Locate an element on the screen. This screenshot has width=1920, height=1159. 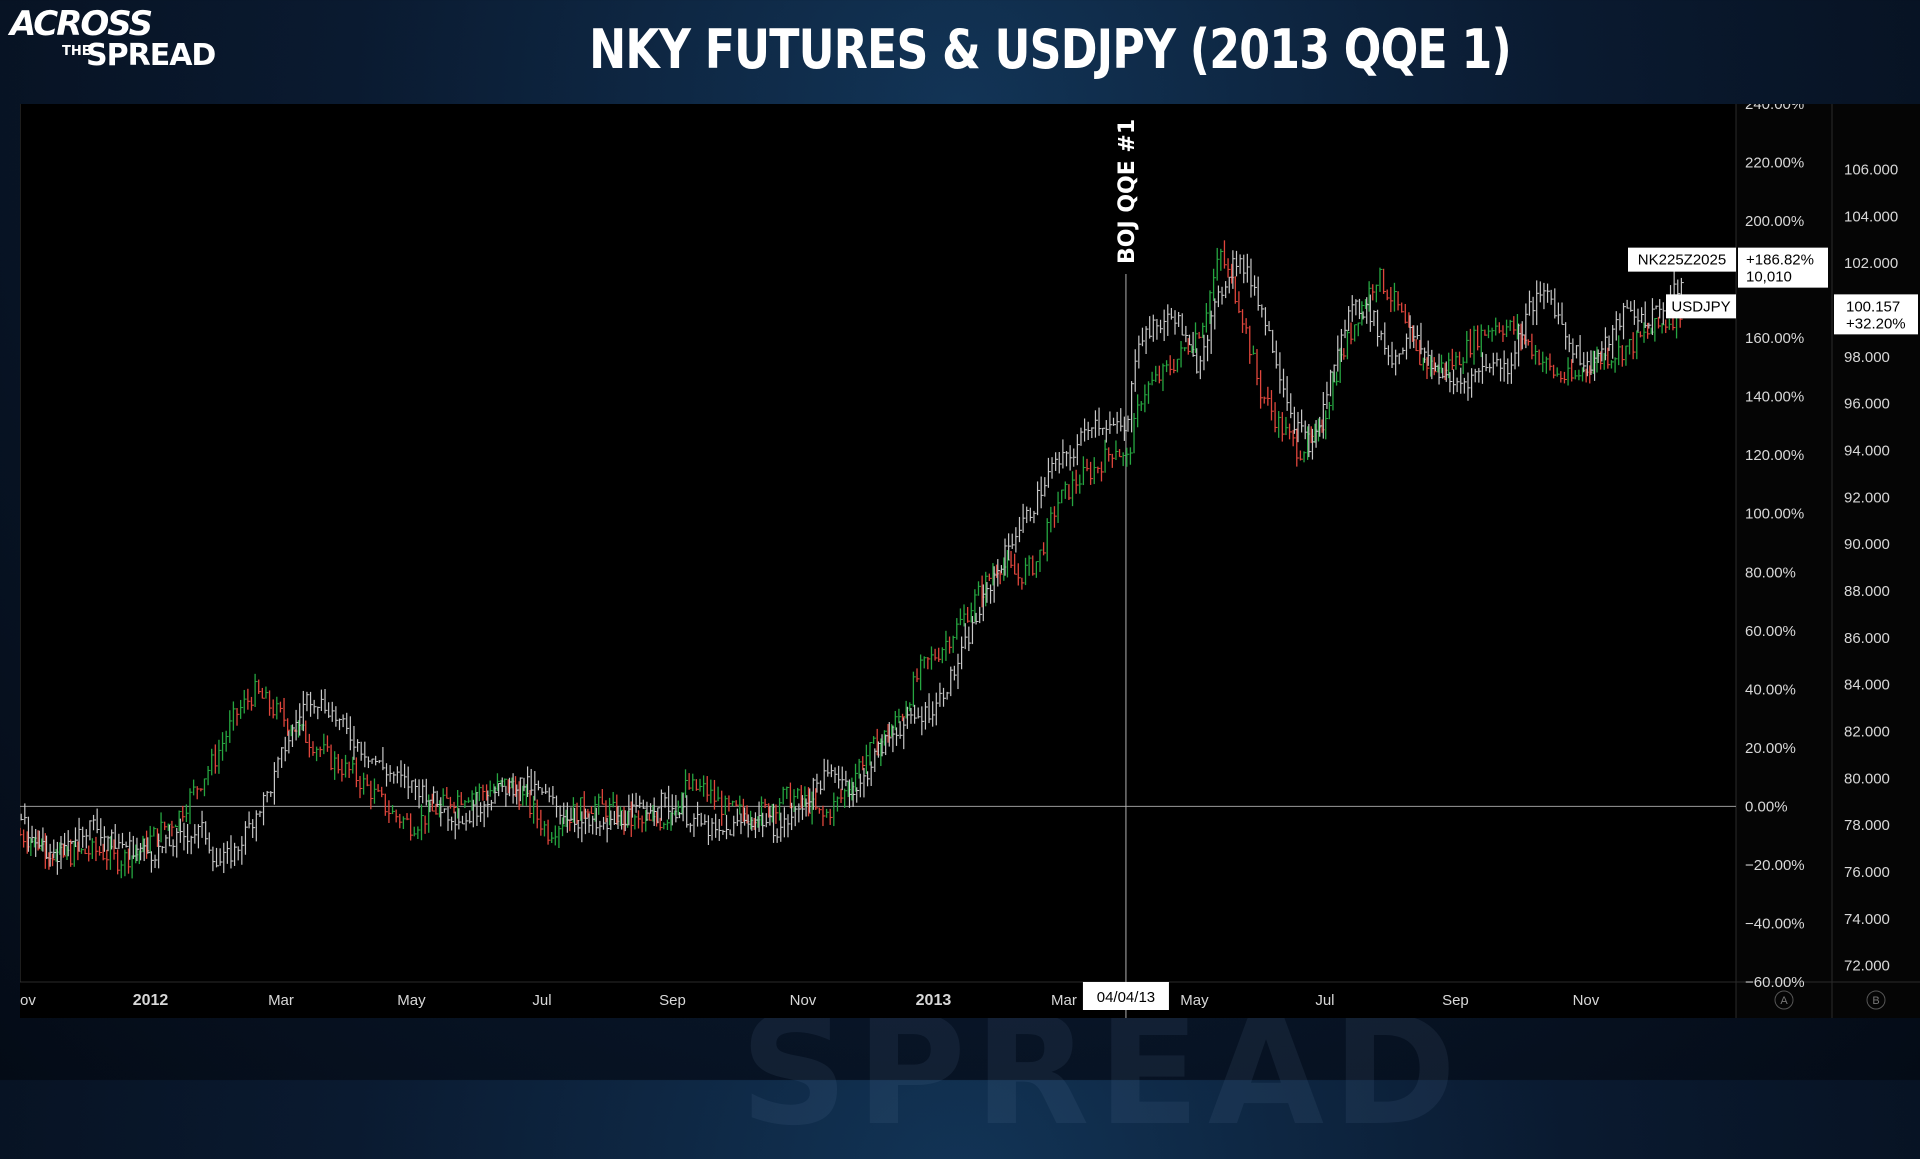
right-axis-tick-label: 106.000 is located at coordinates (1871, 170).